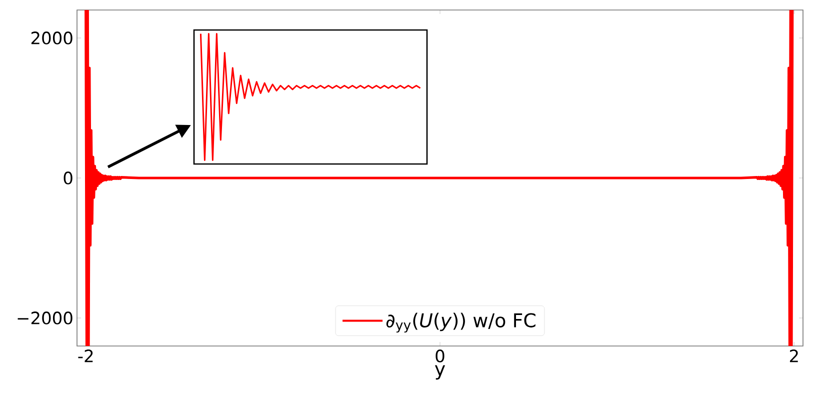 The height and width of the screenshot is (398, 817). What do you see at coordinates (440, 372) in the screenshot?
I see `x-axis-title: y` at bounding box center [440, 372].